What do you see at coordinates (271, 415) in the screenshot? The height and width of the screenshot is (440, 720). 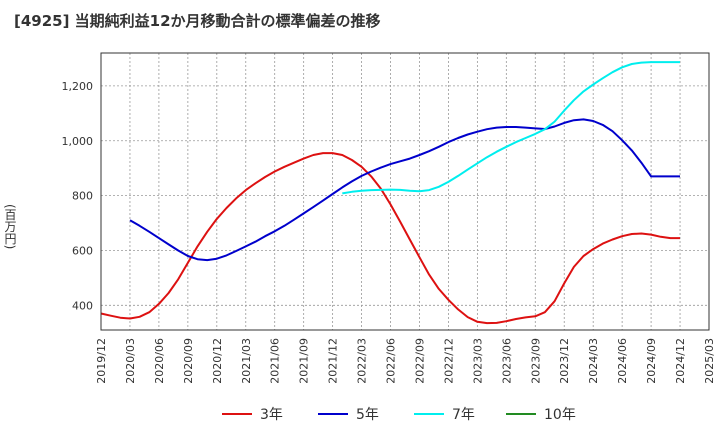 I see `legend-label-3y: 3年` at bounding box center [271, 415].